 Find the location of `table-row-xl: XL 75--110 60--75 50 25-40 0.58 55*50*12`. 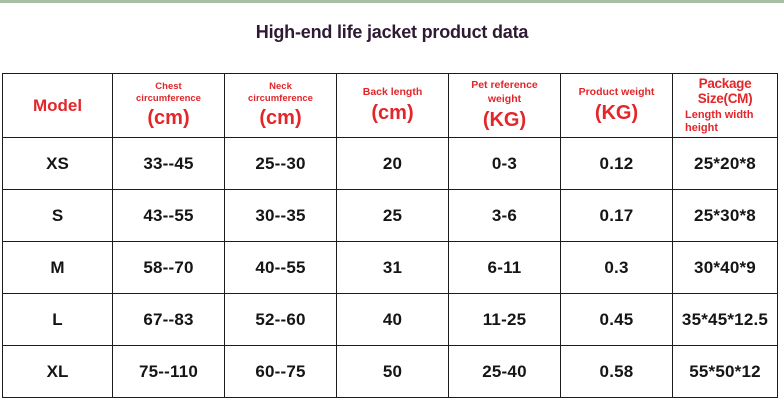

table-row-xl: XL 75--110 60--75 50 25-40 0.58 55*50*12 is located at coordinates (390, 371).